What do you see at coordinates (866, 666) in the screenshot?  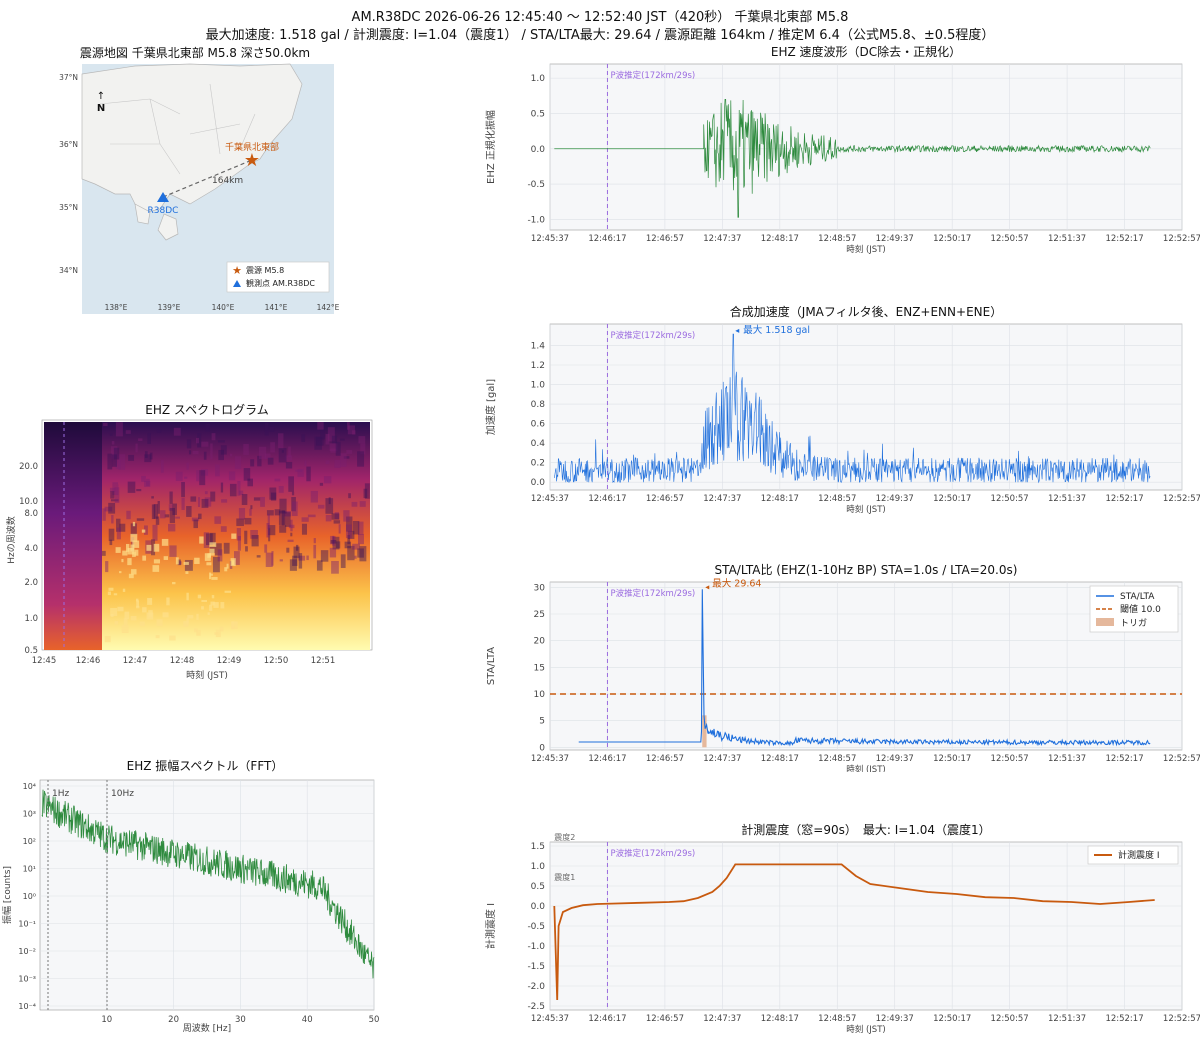 I see `sta-lta-frame` at bounding box center [866, 666].